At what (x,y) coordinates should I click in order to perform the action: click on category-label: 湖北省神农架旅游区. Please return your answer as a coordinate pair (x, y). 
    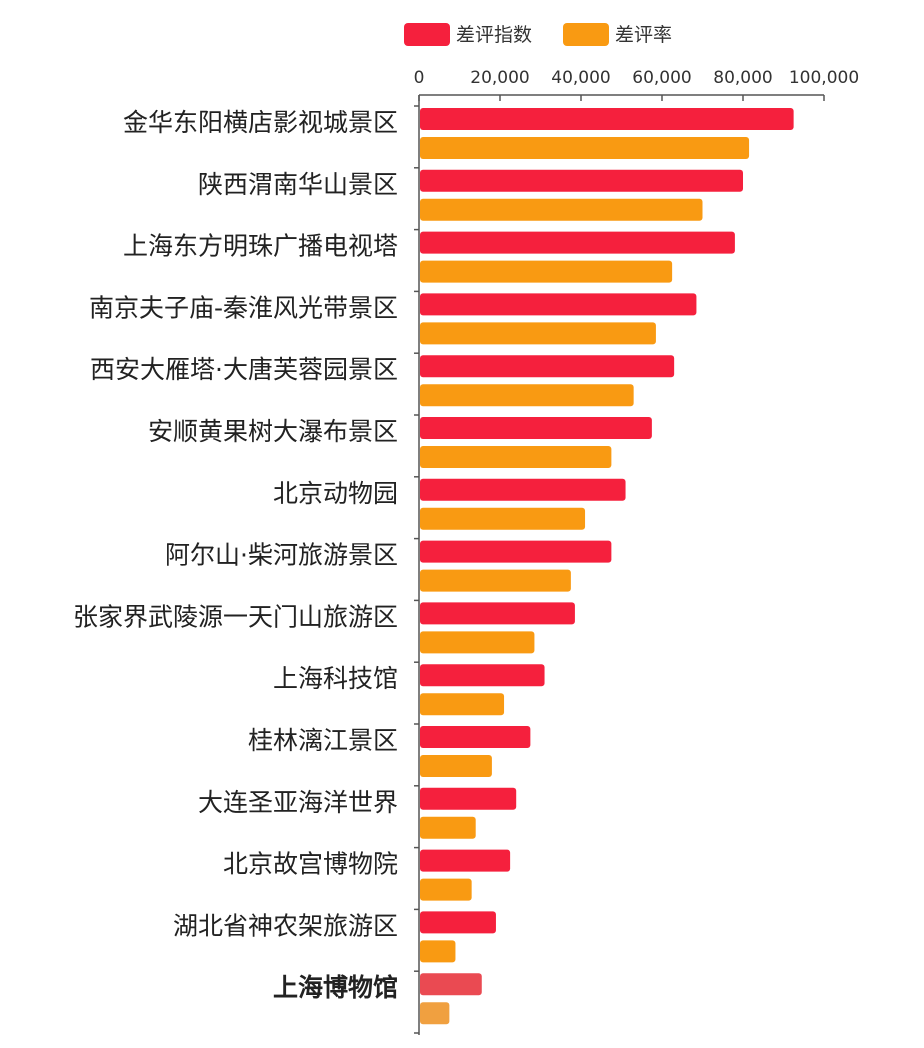
    Looking at the image, I should click on (285, 925).